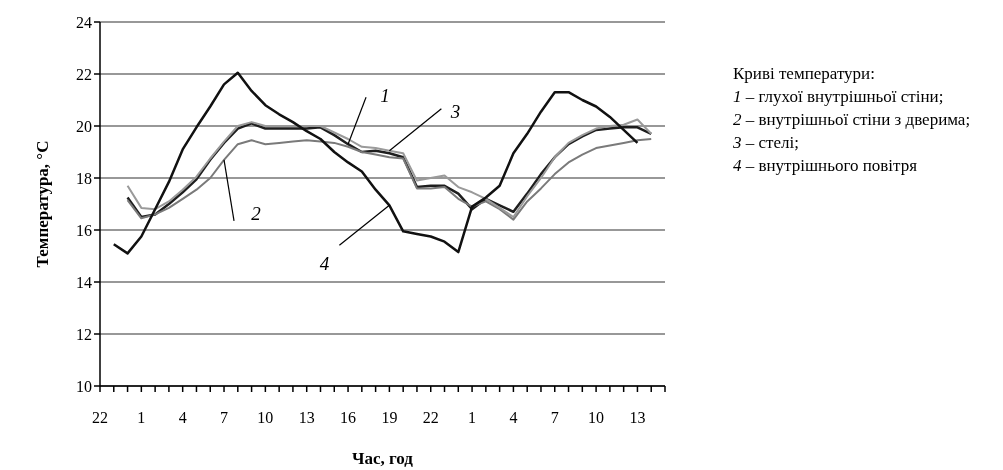 The image size is (1003, 470). What do you see at coordinates (84, 126) in the screenshot?
I see `y-tick-label: 20` at bounding box center [84, 126].